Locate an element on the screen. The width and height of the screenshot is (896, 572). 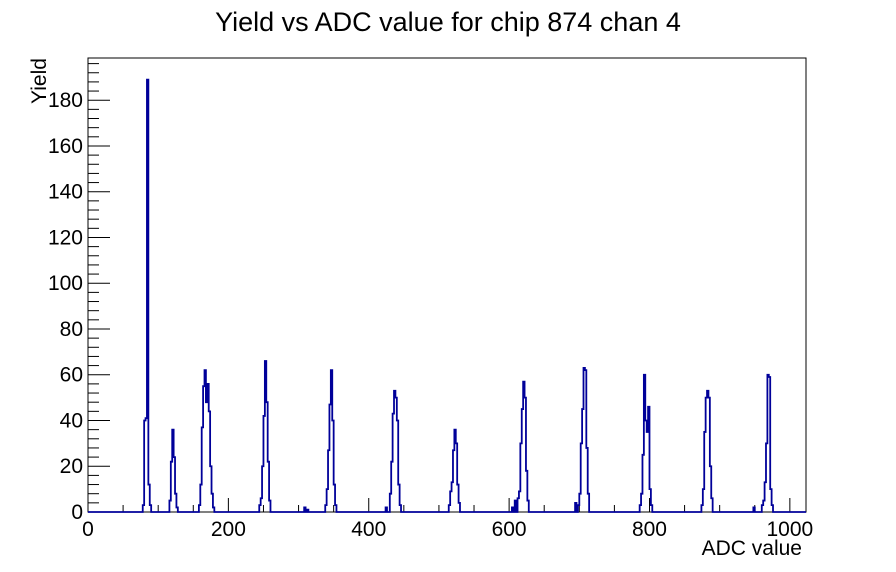
y-tick-label: 160 is located at coordinates (65, 146).